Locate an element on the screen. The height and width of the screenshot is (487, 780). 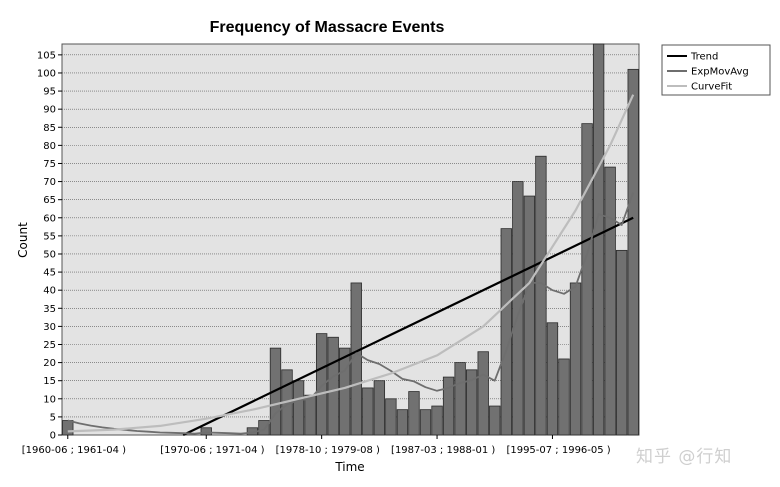
x-tick-label: [1970-06 ; 1971-04 ) is located at coordinates (212, 450).